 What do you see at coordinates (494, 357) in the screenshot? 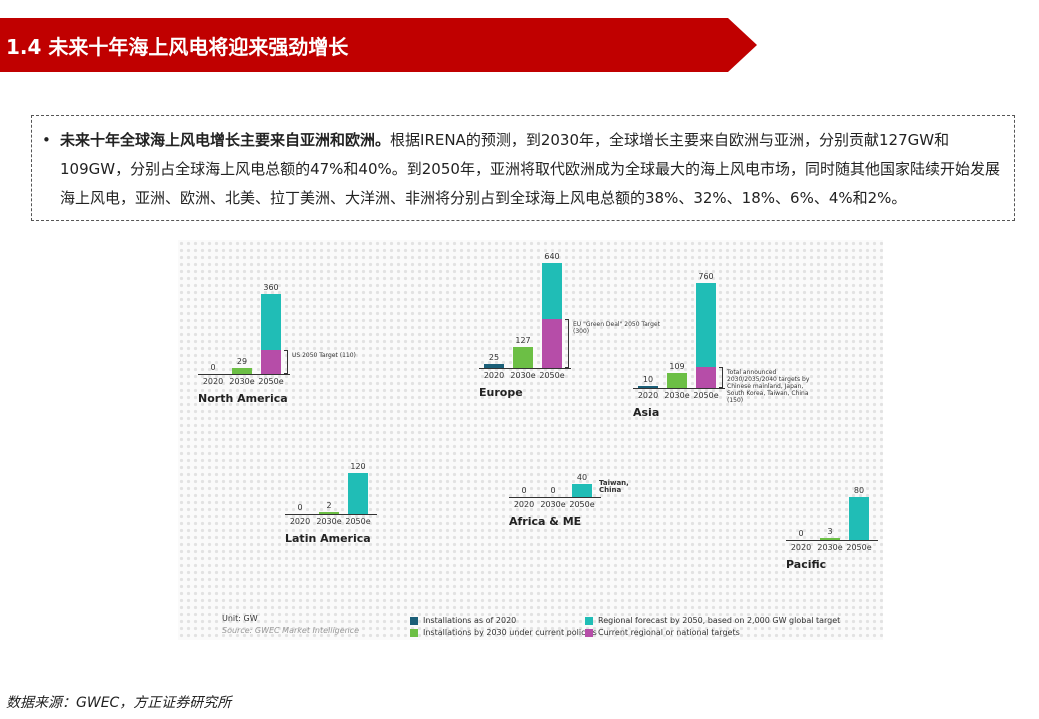
I see `data-label: 25` at bounding box center [494, 357].